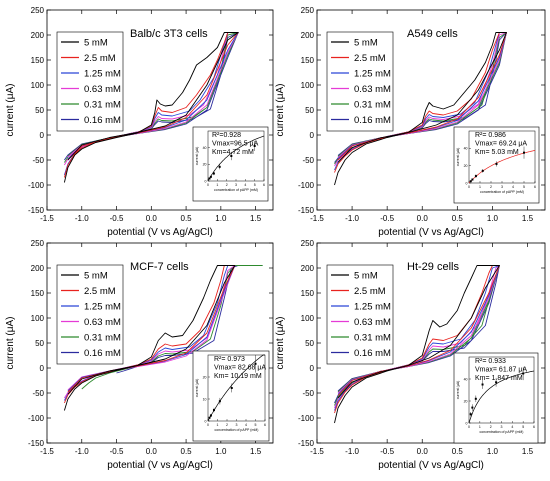  I want to click on inset-annotation: Km= 10.19 mM, so click(238, 376).